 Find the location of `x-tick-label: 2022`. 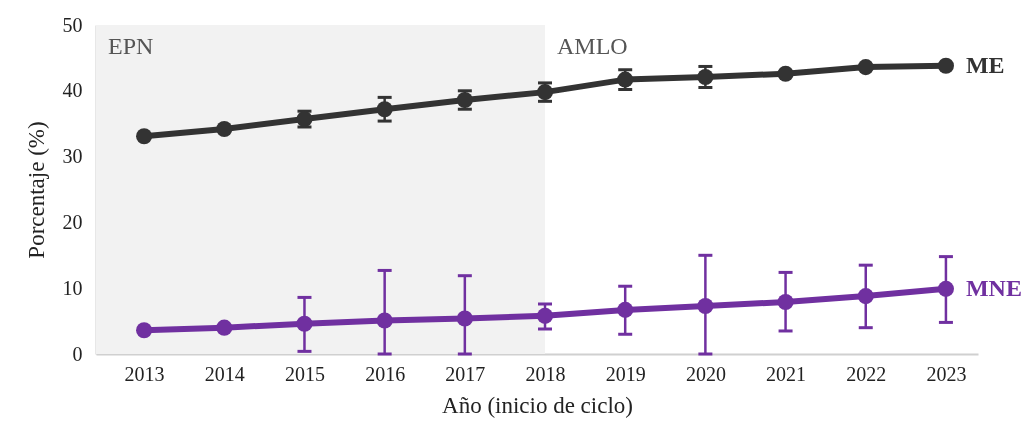

x-tick-label: 2022 is located at coordinates (866, 373).